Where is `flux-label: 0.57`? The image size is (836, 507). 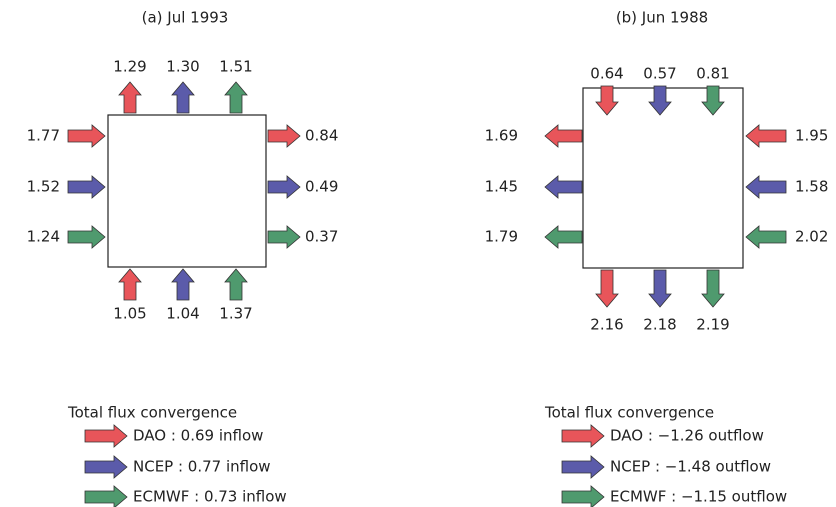 flux-label: 0.57 is located at coordinates (659, 74).